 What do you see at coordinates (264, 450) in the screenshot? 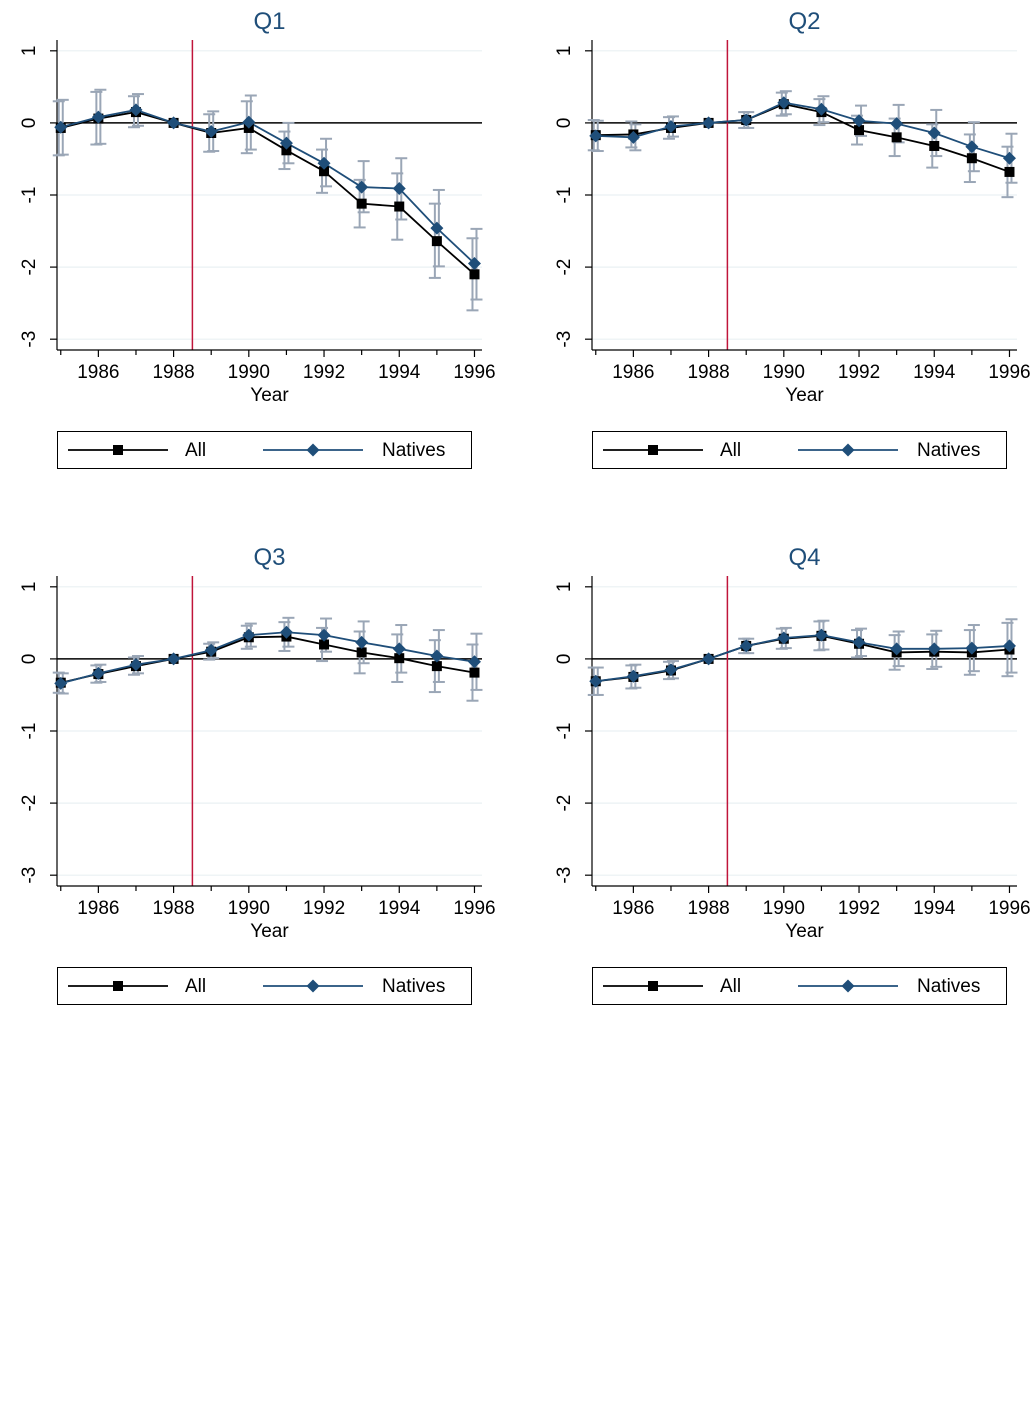
I see `legend-q1: All Natives` at bounding box center [264, 450].